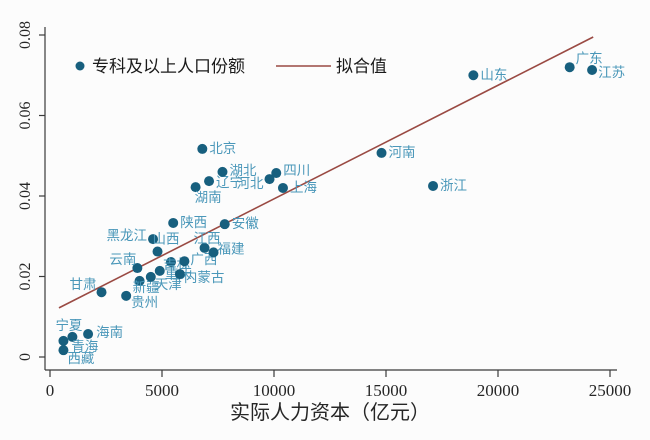  I want to click on x-axis-title: 实际人力资本（亿元）, so click(330, 412).